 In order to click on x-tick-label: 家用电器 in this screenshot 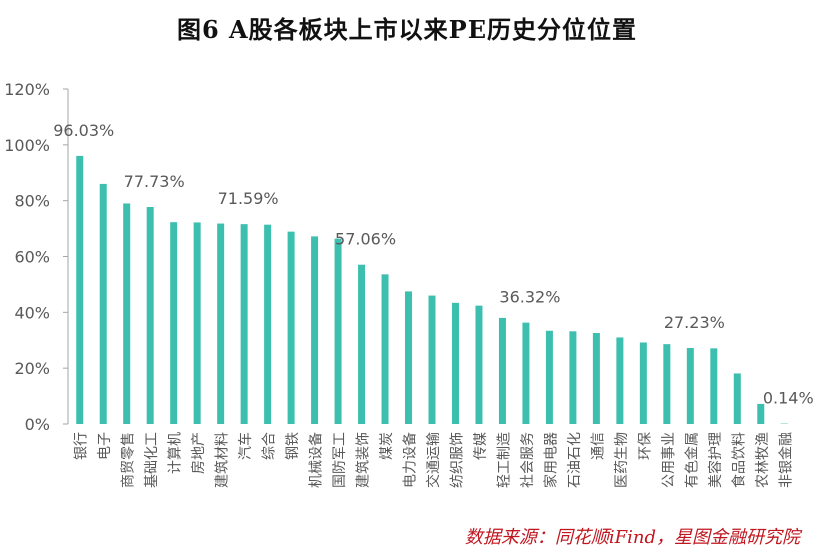, I will do `click(550, 460)`.